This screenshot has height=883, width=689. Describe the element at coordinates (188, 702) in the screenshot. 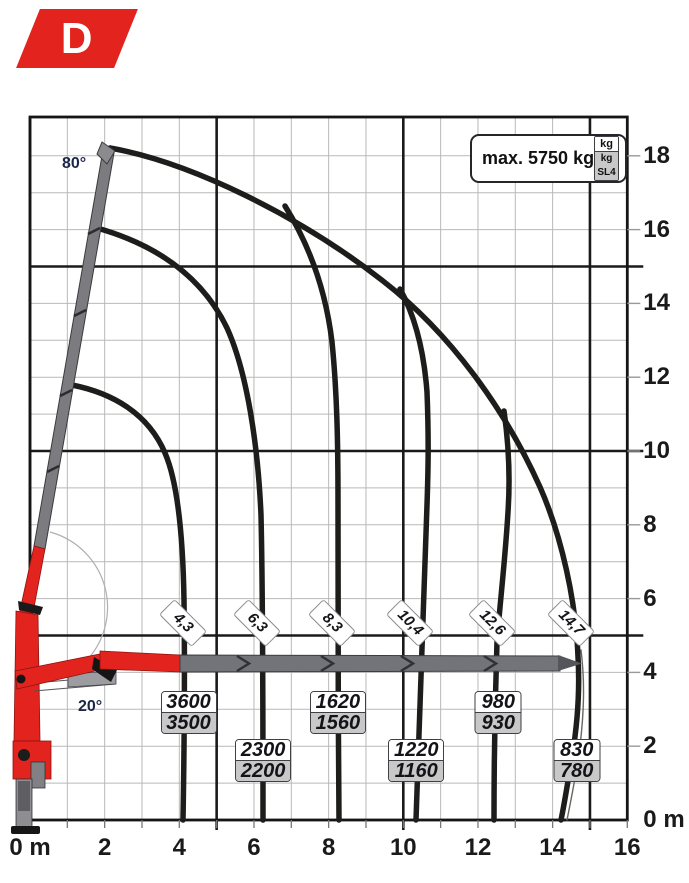

I see `load-kg-value: 3600` at that location.